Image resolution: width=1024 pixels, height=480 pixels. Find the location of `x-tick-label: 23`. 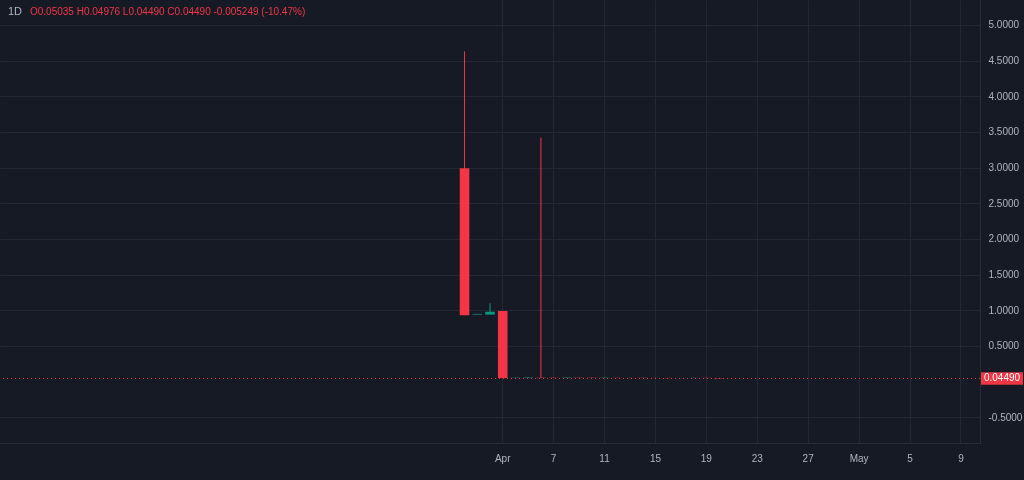

x-tick-label: 23 is located at coordinates (757, 458).